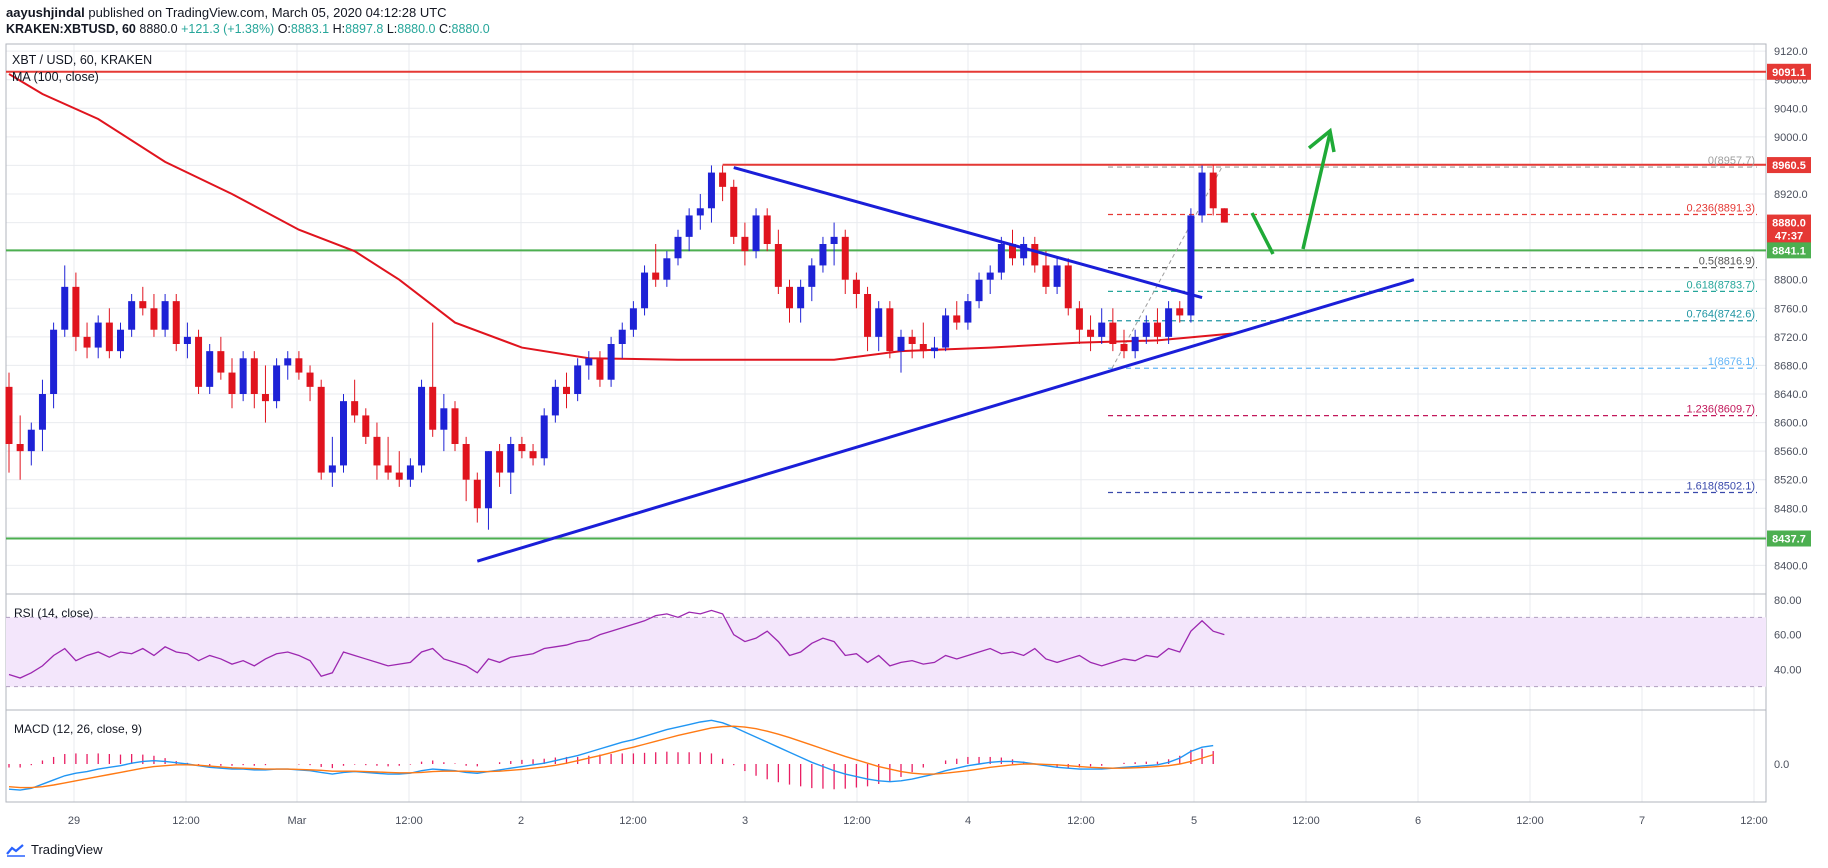  Describe the element at coordinates (1721, 209) in the screenshot. I see `fib-level-label: 0.236(8891.3)` at that location.